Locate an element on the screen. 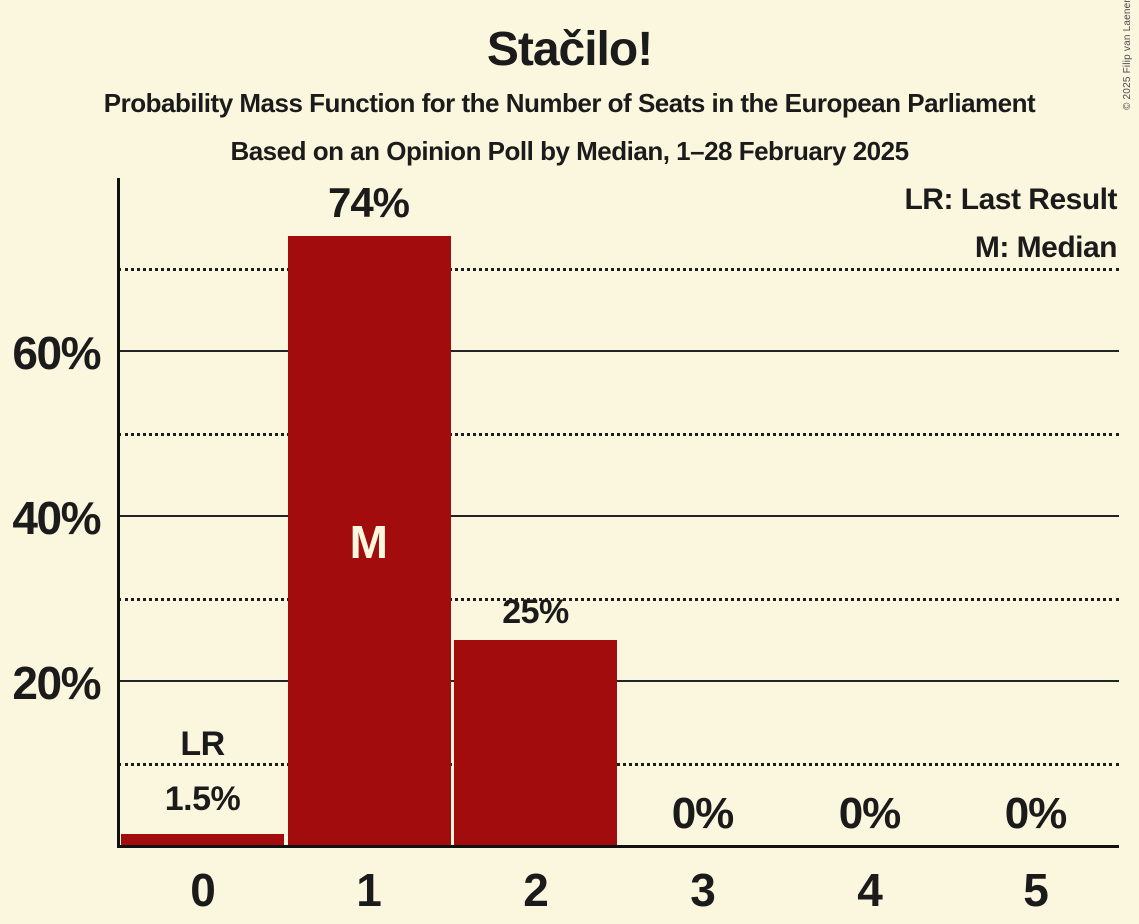  y-tick-20: 20% is located at coordinates (56, 683).